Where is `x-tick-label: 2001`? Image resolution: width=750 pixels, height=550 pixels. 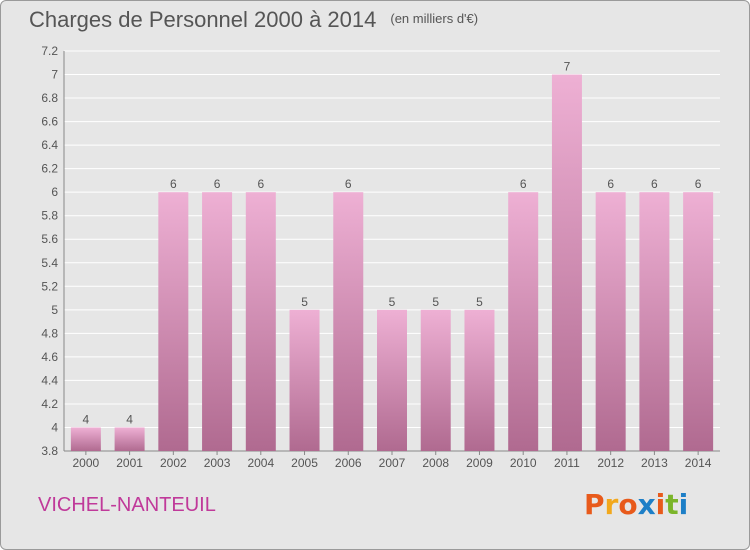
x-tick-label: 2001 is located at coordinates (129, 463).